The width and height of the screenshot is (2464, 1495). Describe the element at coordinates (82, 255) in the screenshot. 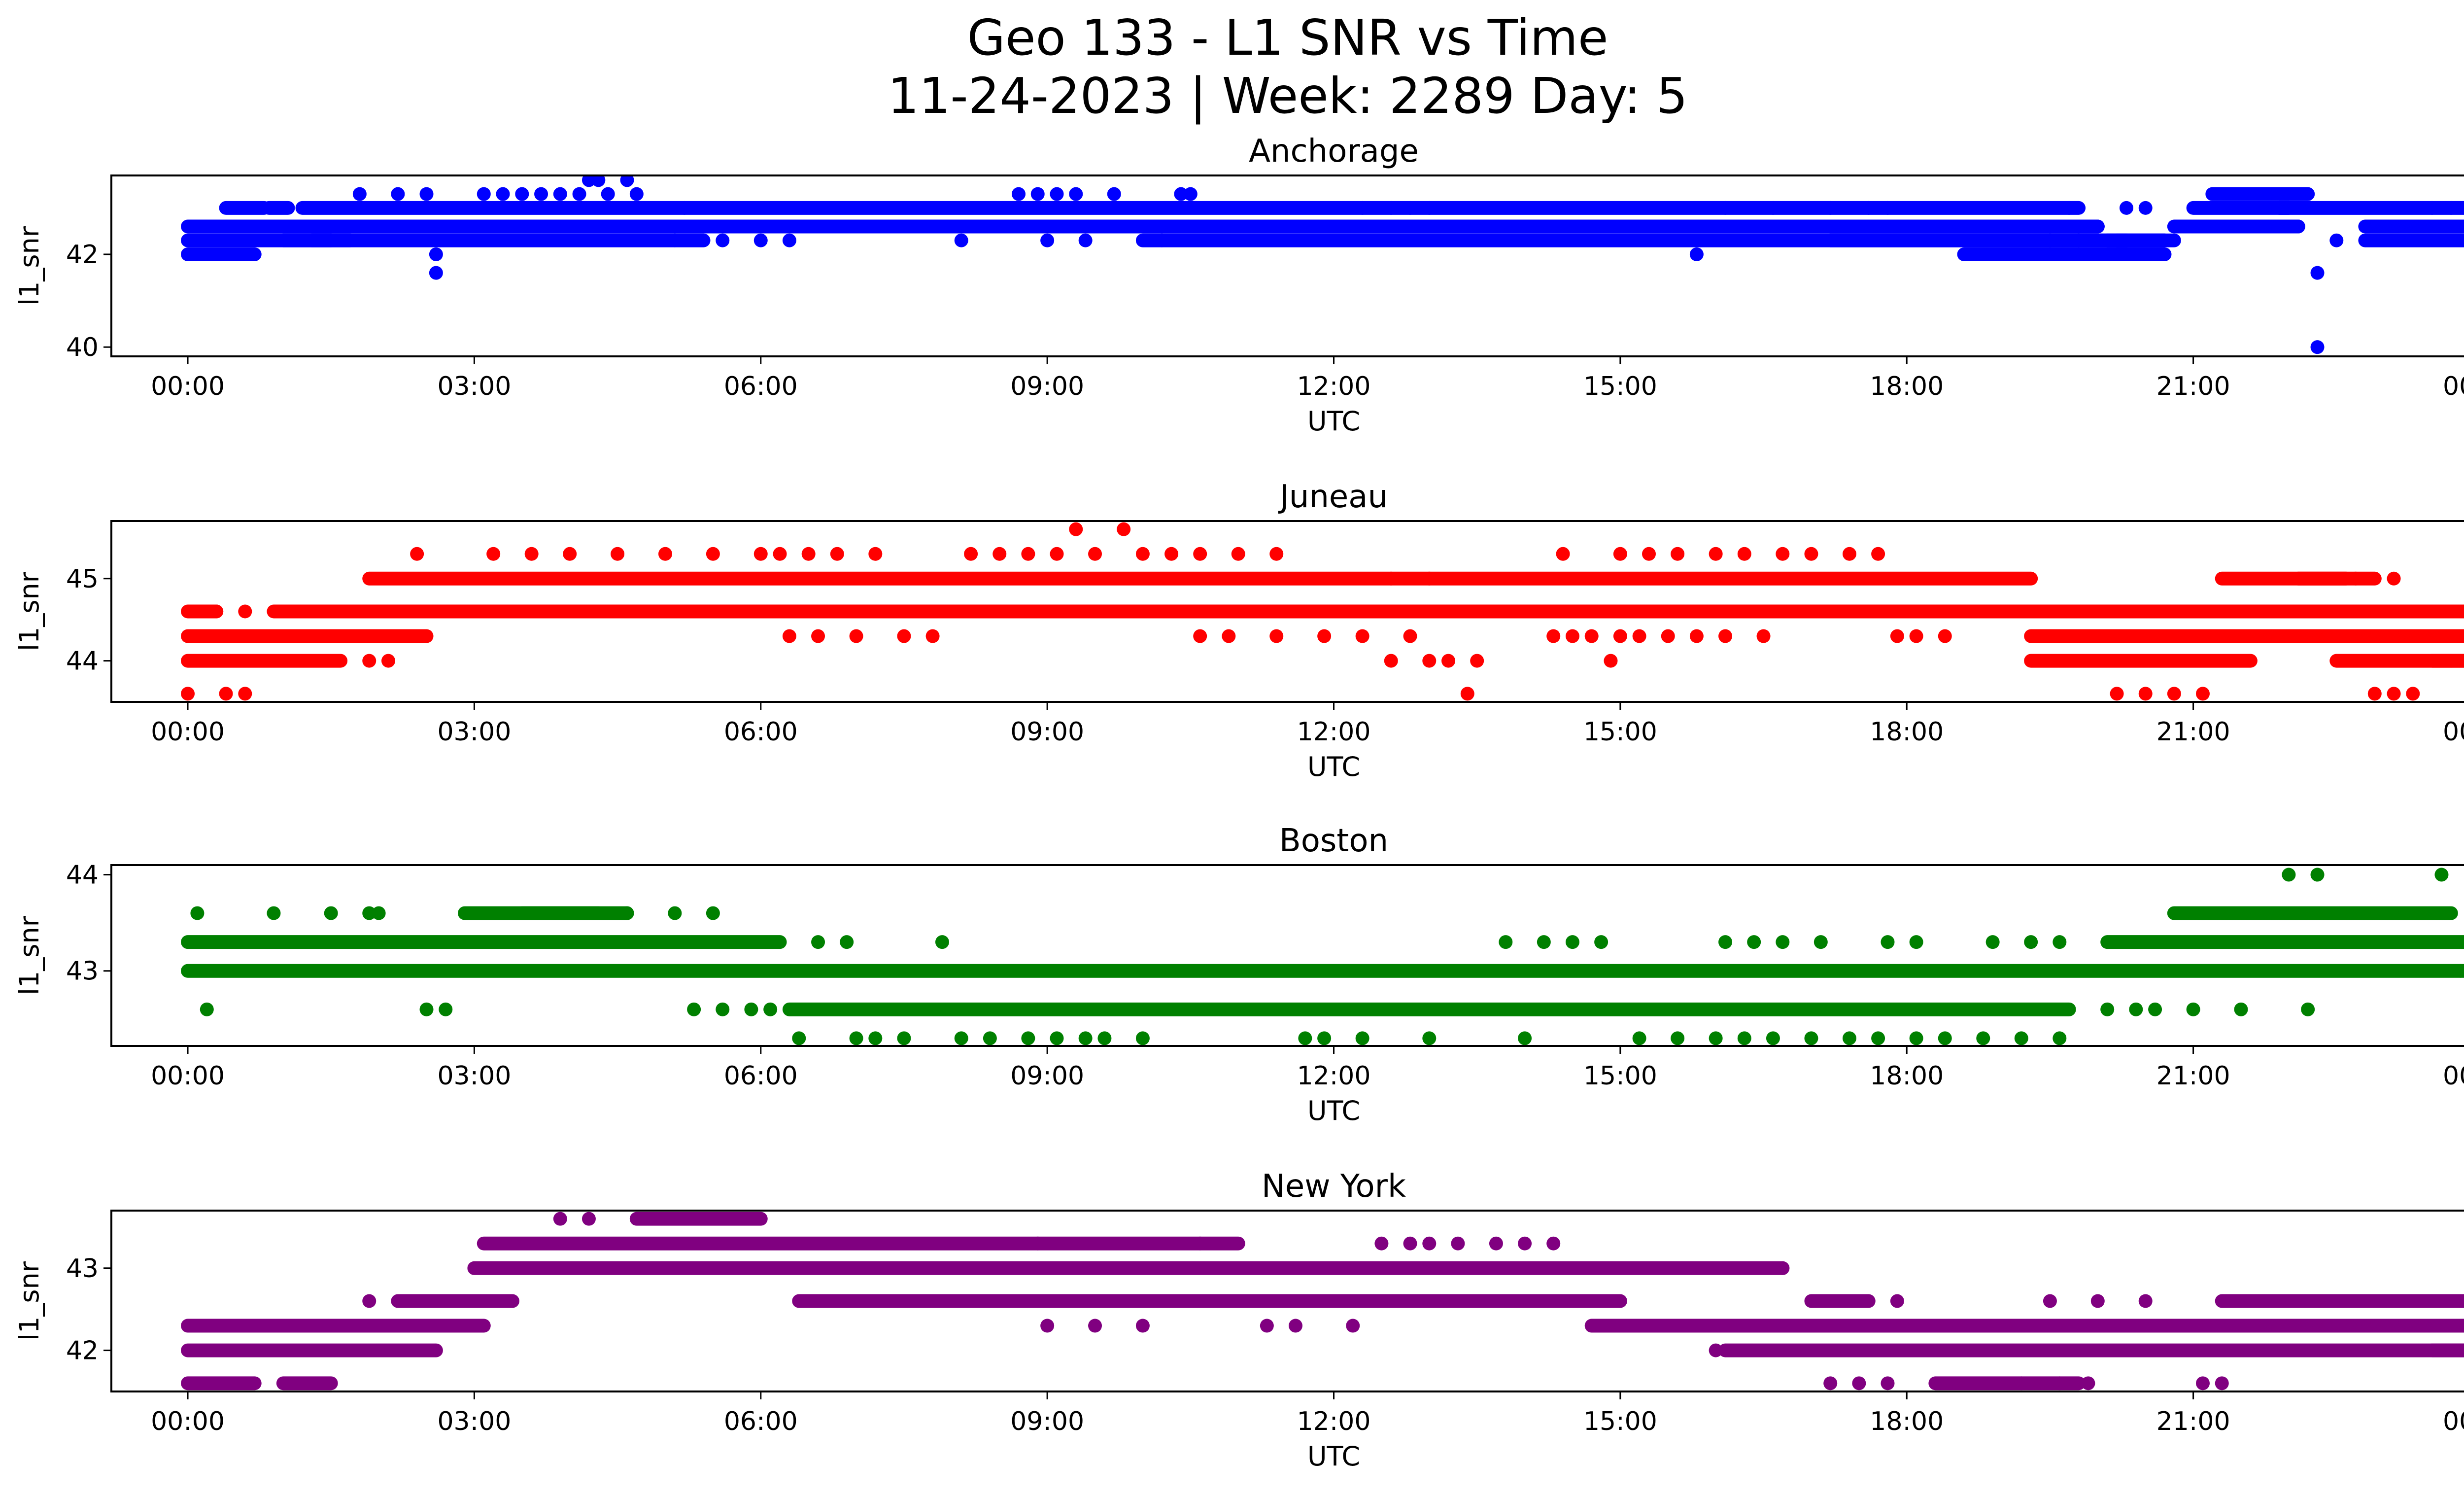

I see `y-tick-label: 42` at that location.